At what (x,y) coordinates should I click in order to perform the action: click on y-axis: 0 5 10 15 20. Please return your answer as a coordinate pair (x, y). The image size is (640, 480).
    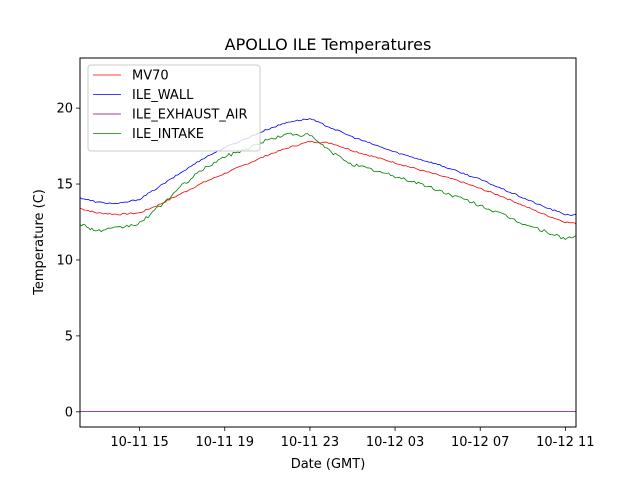
    Looking at the image, I should click on (68, 261).